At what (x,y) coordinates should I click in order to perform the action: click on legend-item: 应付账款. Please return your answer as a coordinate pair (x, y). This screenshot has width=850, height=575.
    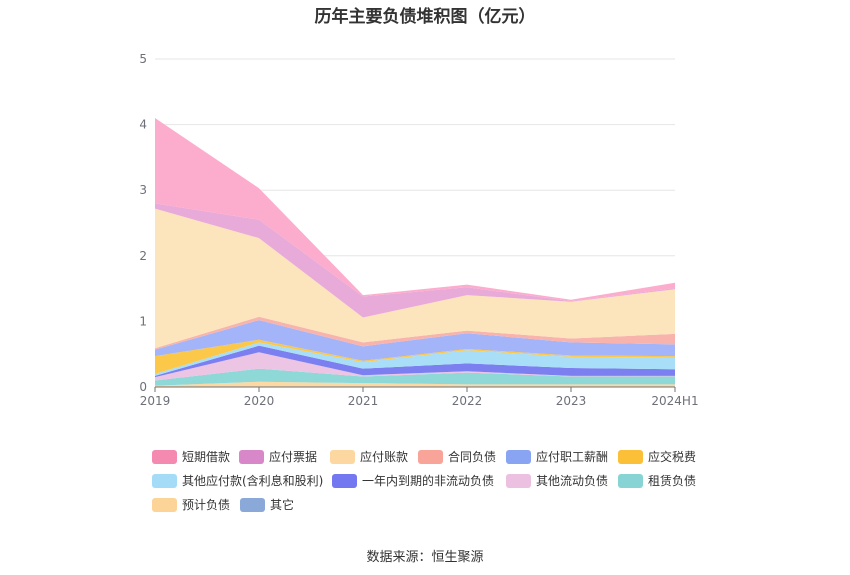
    Looking at the image, I should click on (369, 456).